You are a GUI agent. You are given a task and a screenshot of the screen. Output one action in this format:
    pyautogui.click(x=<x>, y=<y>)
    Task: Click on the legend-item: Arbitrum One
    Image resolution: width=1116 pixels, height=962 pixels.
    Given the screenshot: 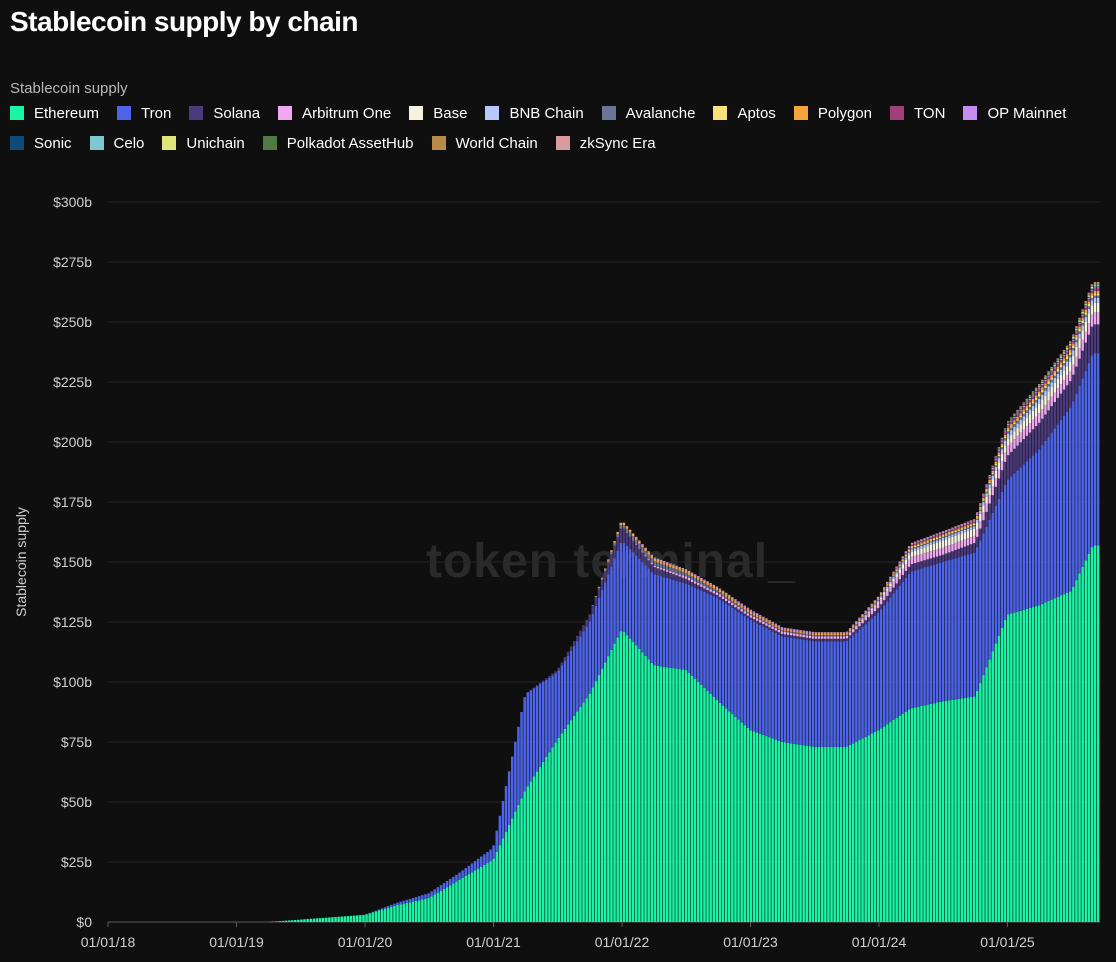 What is the action you would take?
    pyautogui.click(x=334, y=113)
    